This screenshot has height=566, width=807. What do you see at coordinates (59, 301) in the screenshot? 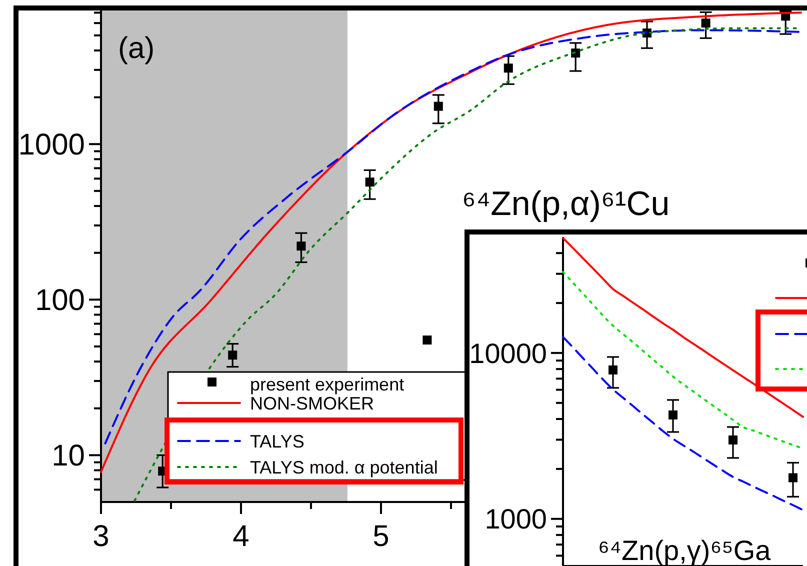
I see `y-tick-label: 100` at bounding box center [59, 301].